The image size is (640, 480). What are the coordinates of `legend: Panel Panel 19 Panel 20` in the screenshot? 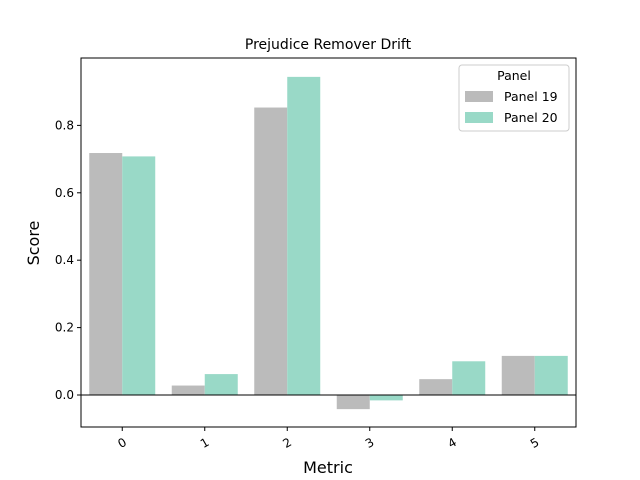 It's located at (514, 98).